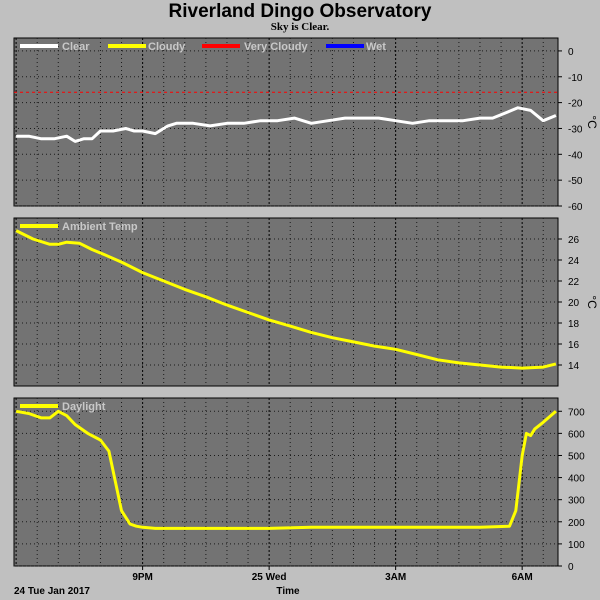 Image resolution: width=600 pixels, height=600 pixels. Describe the element at coordinates (575, 207) in the screenshot. I see `y-tick-label: -60` at that location.